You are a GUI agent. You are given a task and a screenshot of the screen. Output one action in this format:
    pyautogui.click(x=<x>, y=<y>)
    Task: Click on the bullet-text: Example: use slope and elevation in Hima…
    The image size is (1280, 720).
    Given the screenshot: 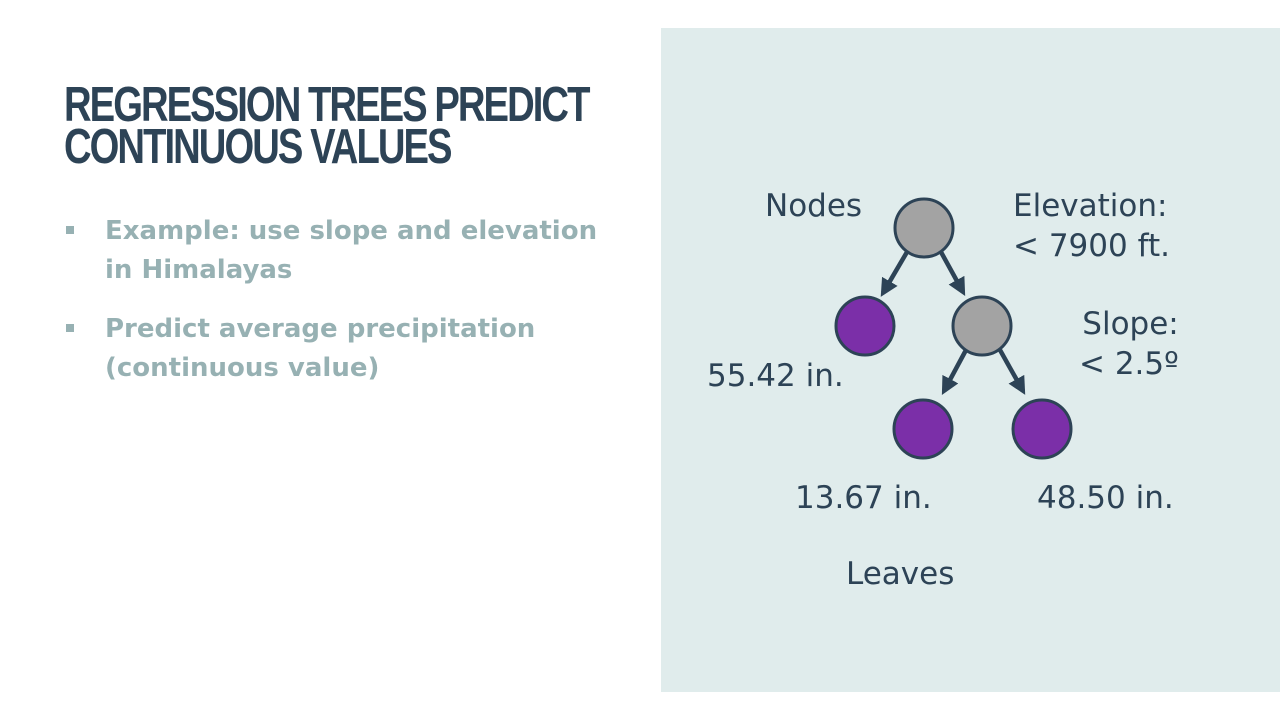 What is the action you would take?
    pyautogui.click(x=365, y=251)
    